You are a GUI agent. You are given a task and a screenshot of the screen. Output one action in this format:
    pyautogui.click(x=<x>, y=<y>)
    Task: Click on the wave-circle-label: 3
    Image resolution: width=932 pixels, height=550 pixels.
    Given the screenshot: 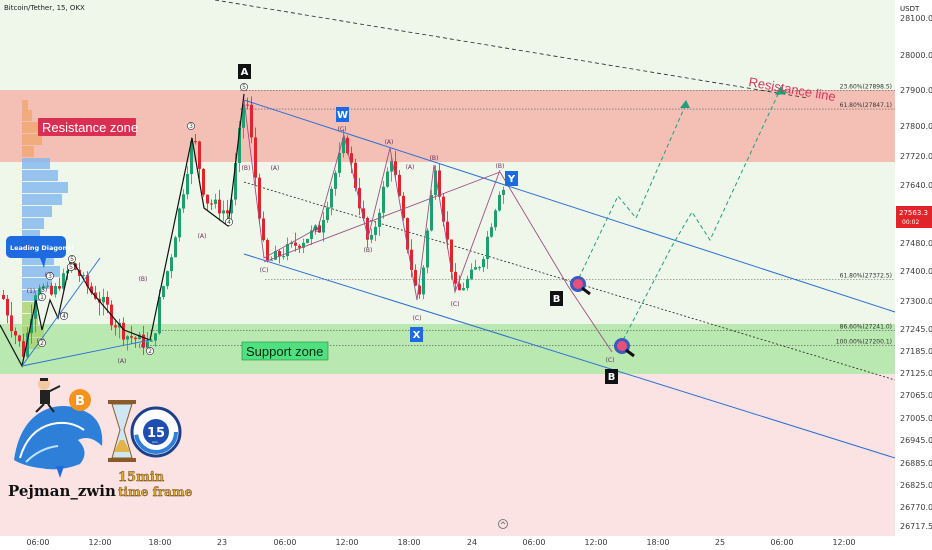 What is the action you would take?
    pyautogui.click(x=50, y=276)
    